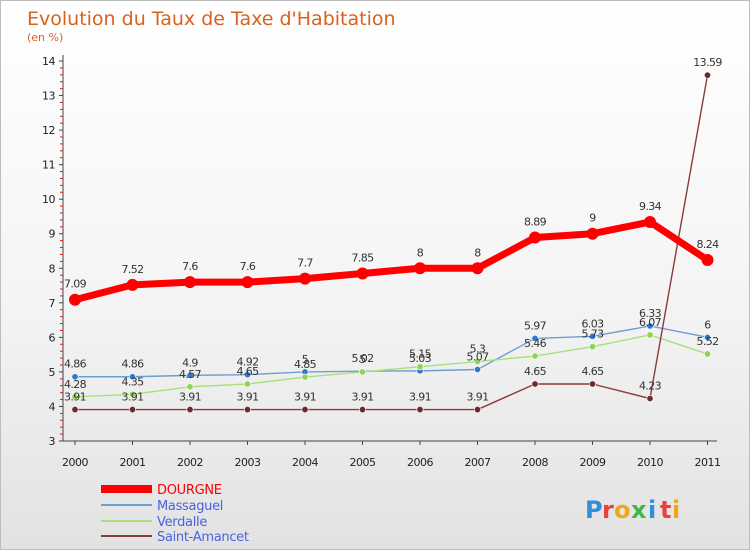  I want to click on data-label: 5.3, so click(478, 349).